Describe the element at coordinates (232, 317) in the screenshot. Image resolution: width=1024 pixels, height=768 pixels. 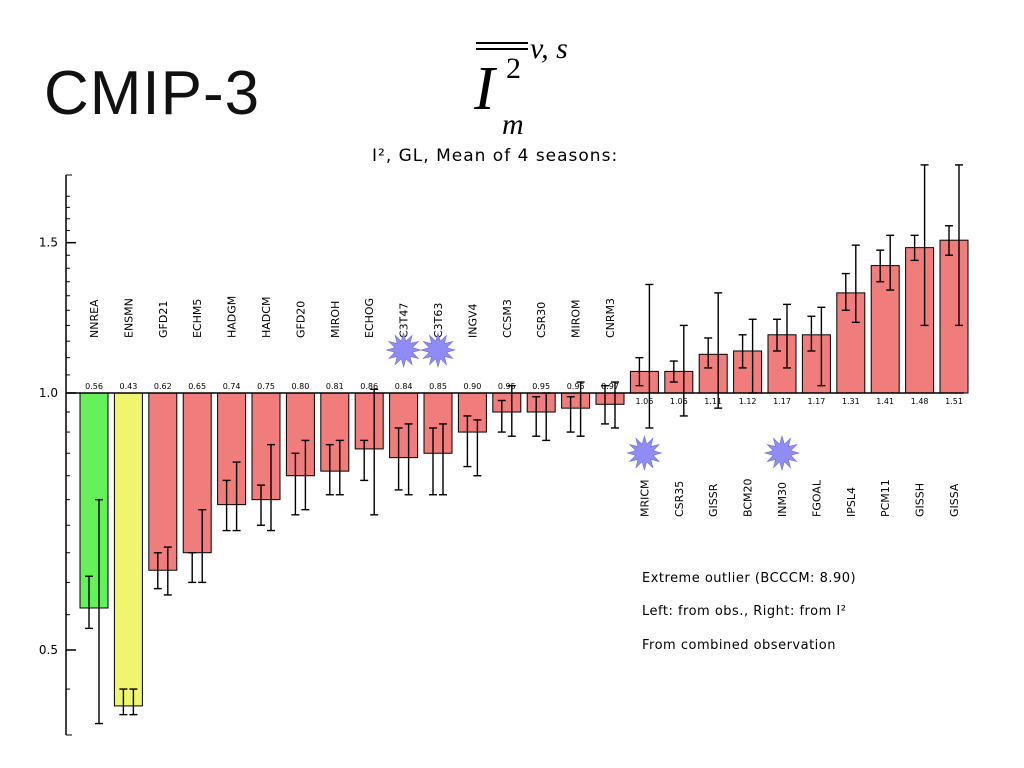
I see `category-label-hadgm: HADGM` at that location.